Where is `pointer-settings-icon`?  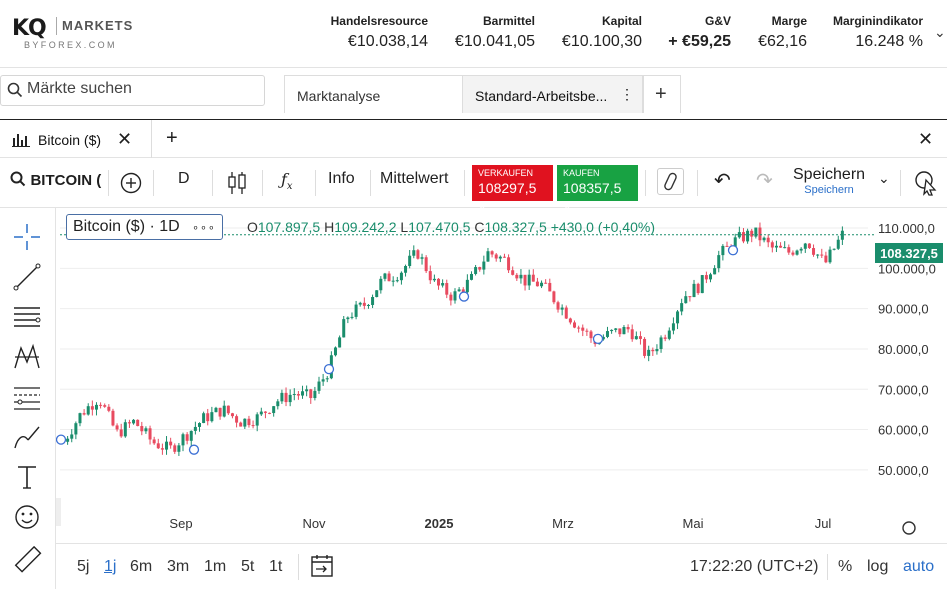
pointer-settings-icon is located at coordinates (926, 183).